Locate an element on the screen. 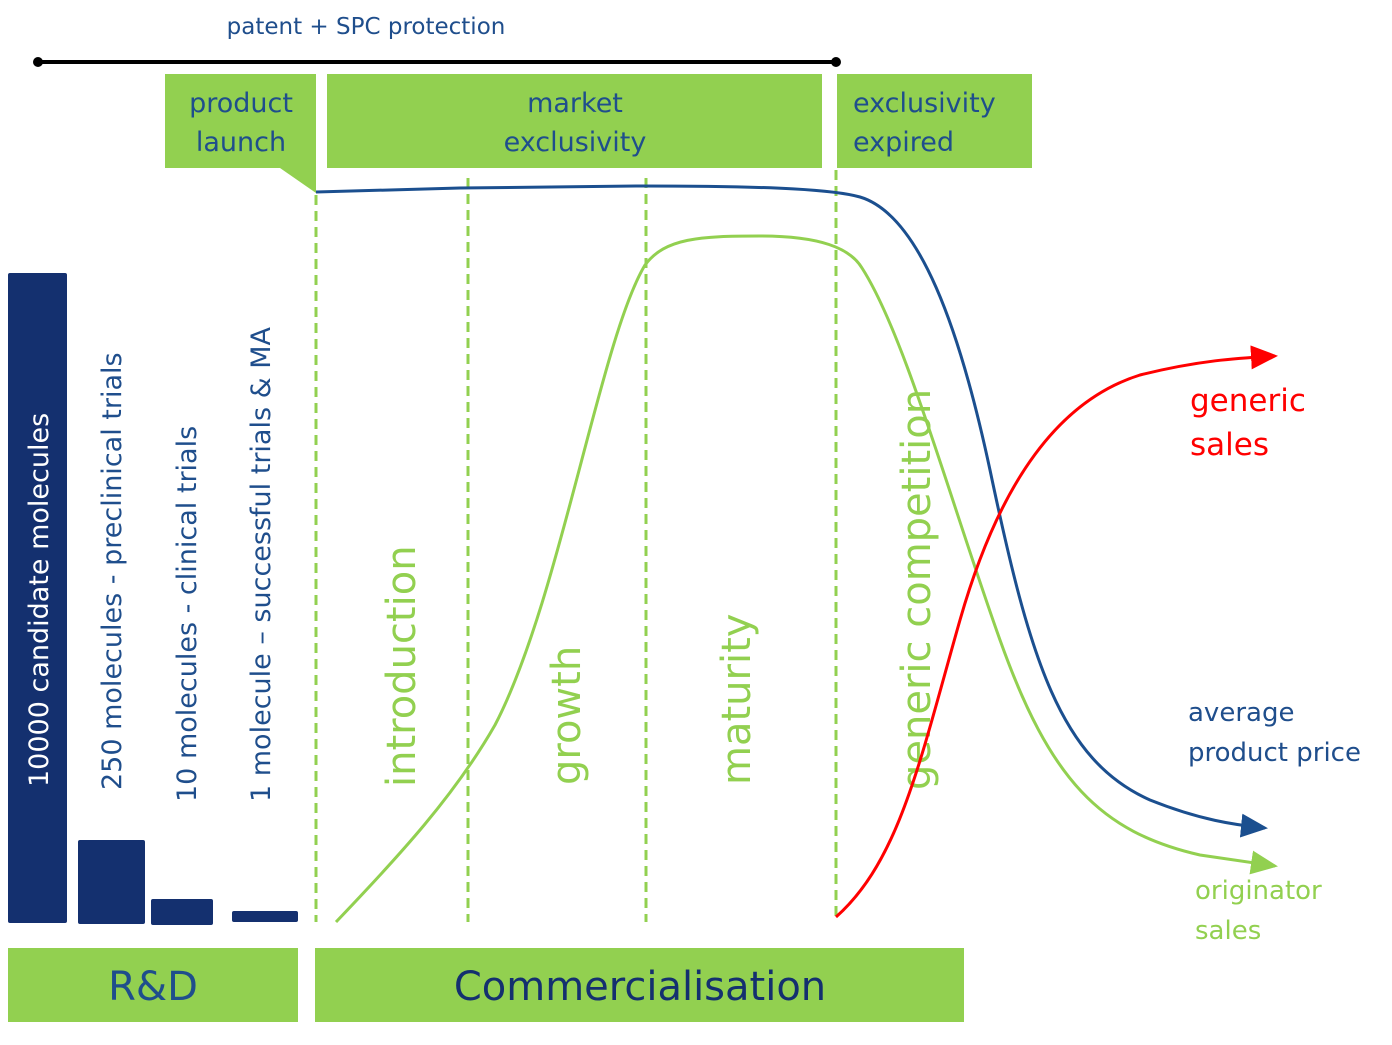 The height and width of the screenshot is (1045, 1392). bar-1-molecule is located at coordinates (265, 916).